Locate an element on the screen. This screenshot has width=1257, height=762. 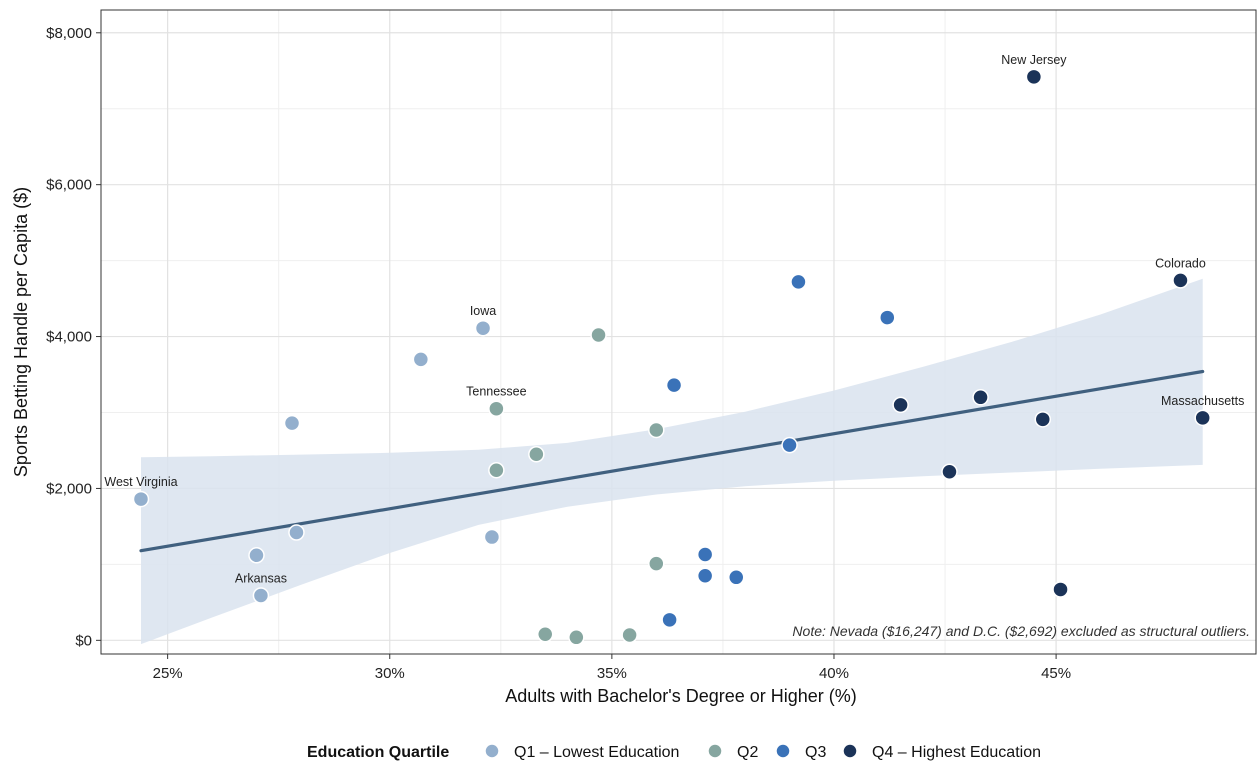
y-tick-label: $6,000 is located at coordinates (69, 185).